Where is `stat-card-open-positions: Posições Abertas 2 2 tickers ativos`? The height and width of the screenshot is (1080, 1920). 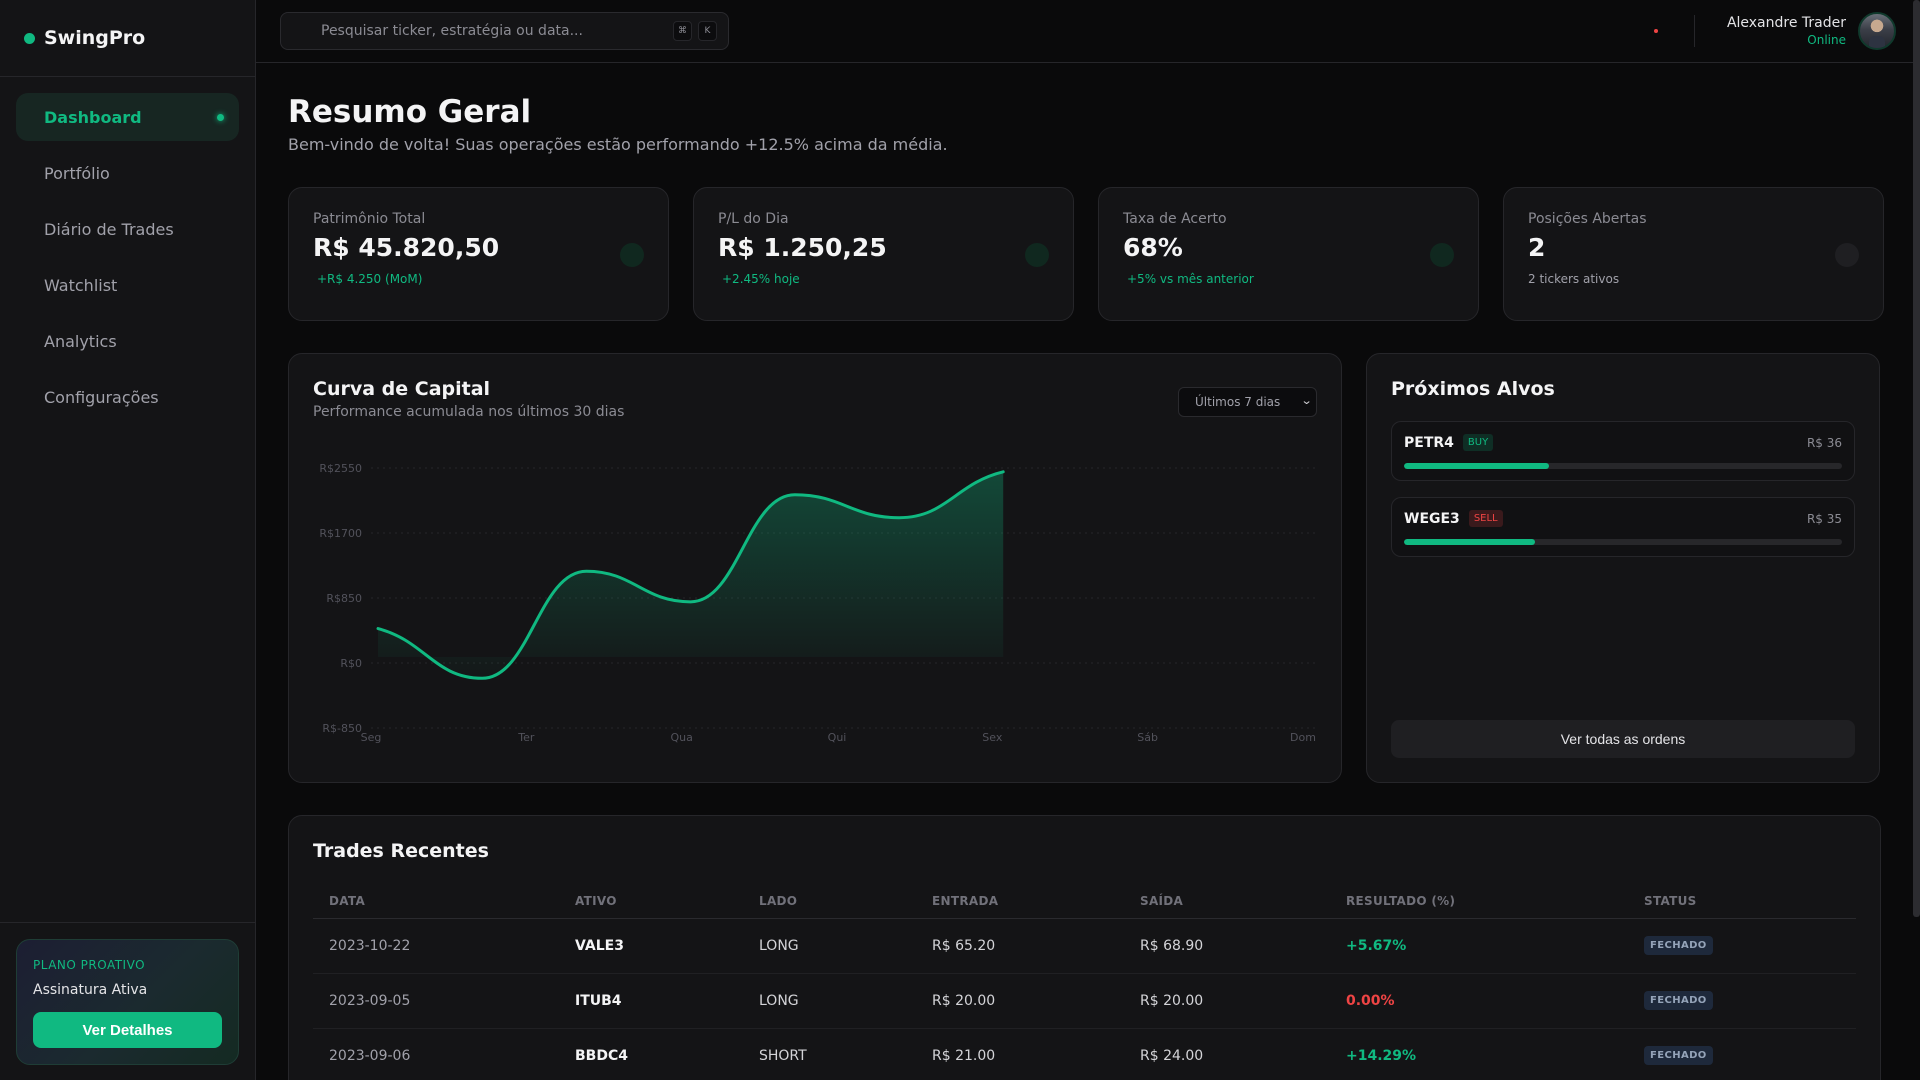 stat-card-open-positions: Posições Abertas 2 2 tickers ativos is located at coordinates (1693, 254).